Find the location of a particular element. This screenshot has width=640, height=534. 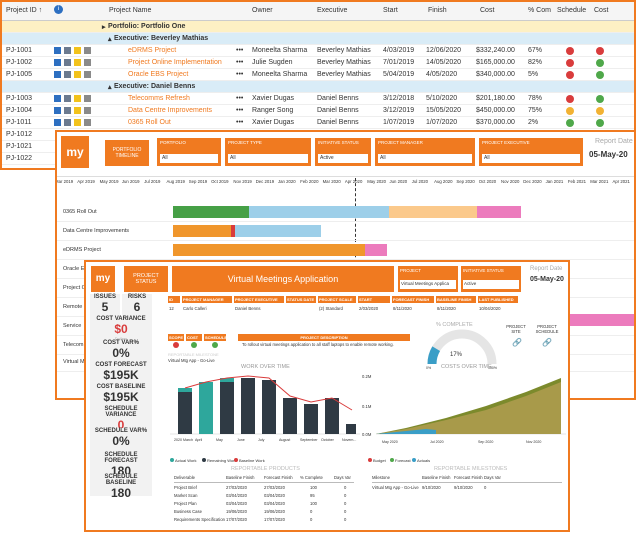

filter-select: Active is located at coordinates (343, 158).